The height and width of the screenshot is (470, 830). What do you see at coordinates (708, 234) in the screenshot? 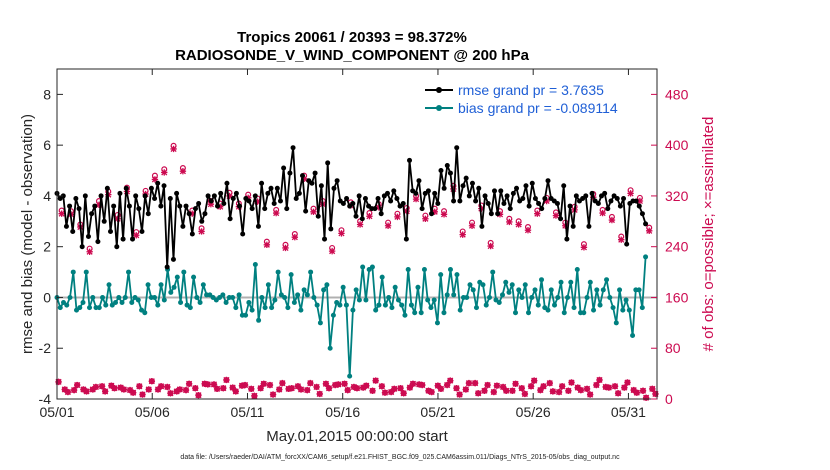
I see `y-axis-right-label: # of obs: o=possible; ×=assimilated` at bounding box center [708, 234].